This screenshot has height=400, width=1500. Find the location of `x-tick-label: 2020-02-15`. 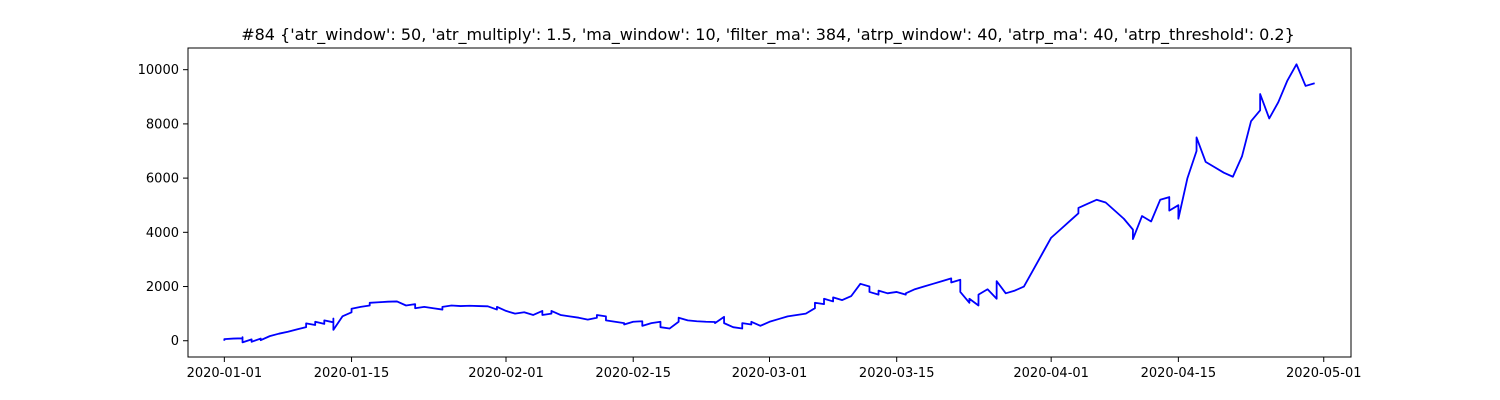

x-tick-label: 2020-02-15 is located at coordinates (633, 373).